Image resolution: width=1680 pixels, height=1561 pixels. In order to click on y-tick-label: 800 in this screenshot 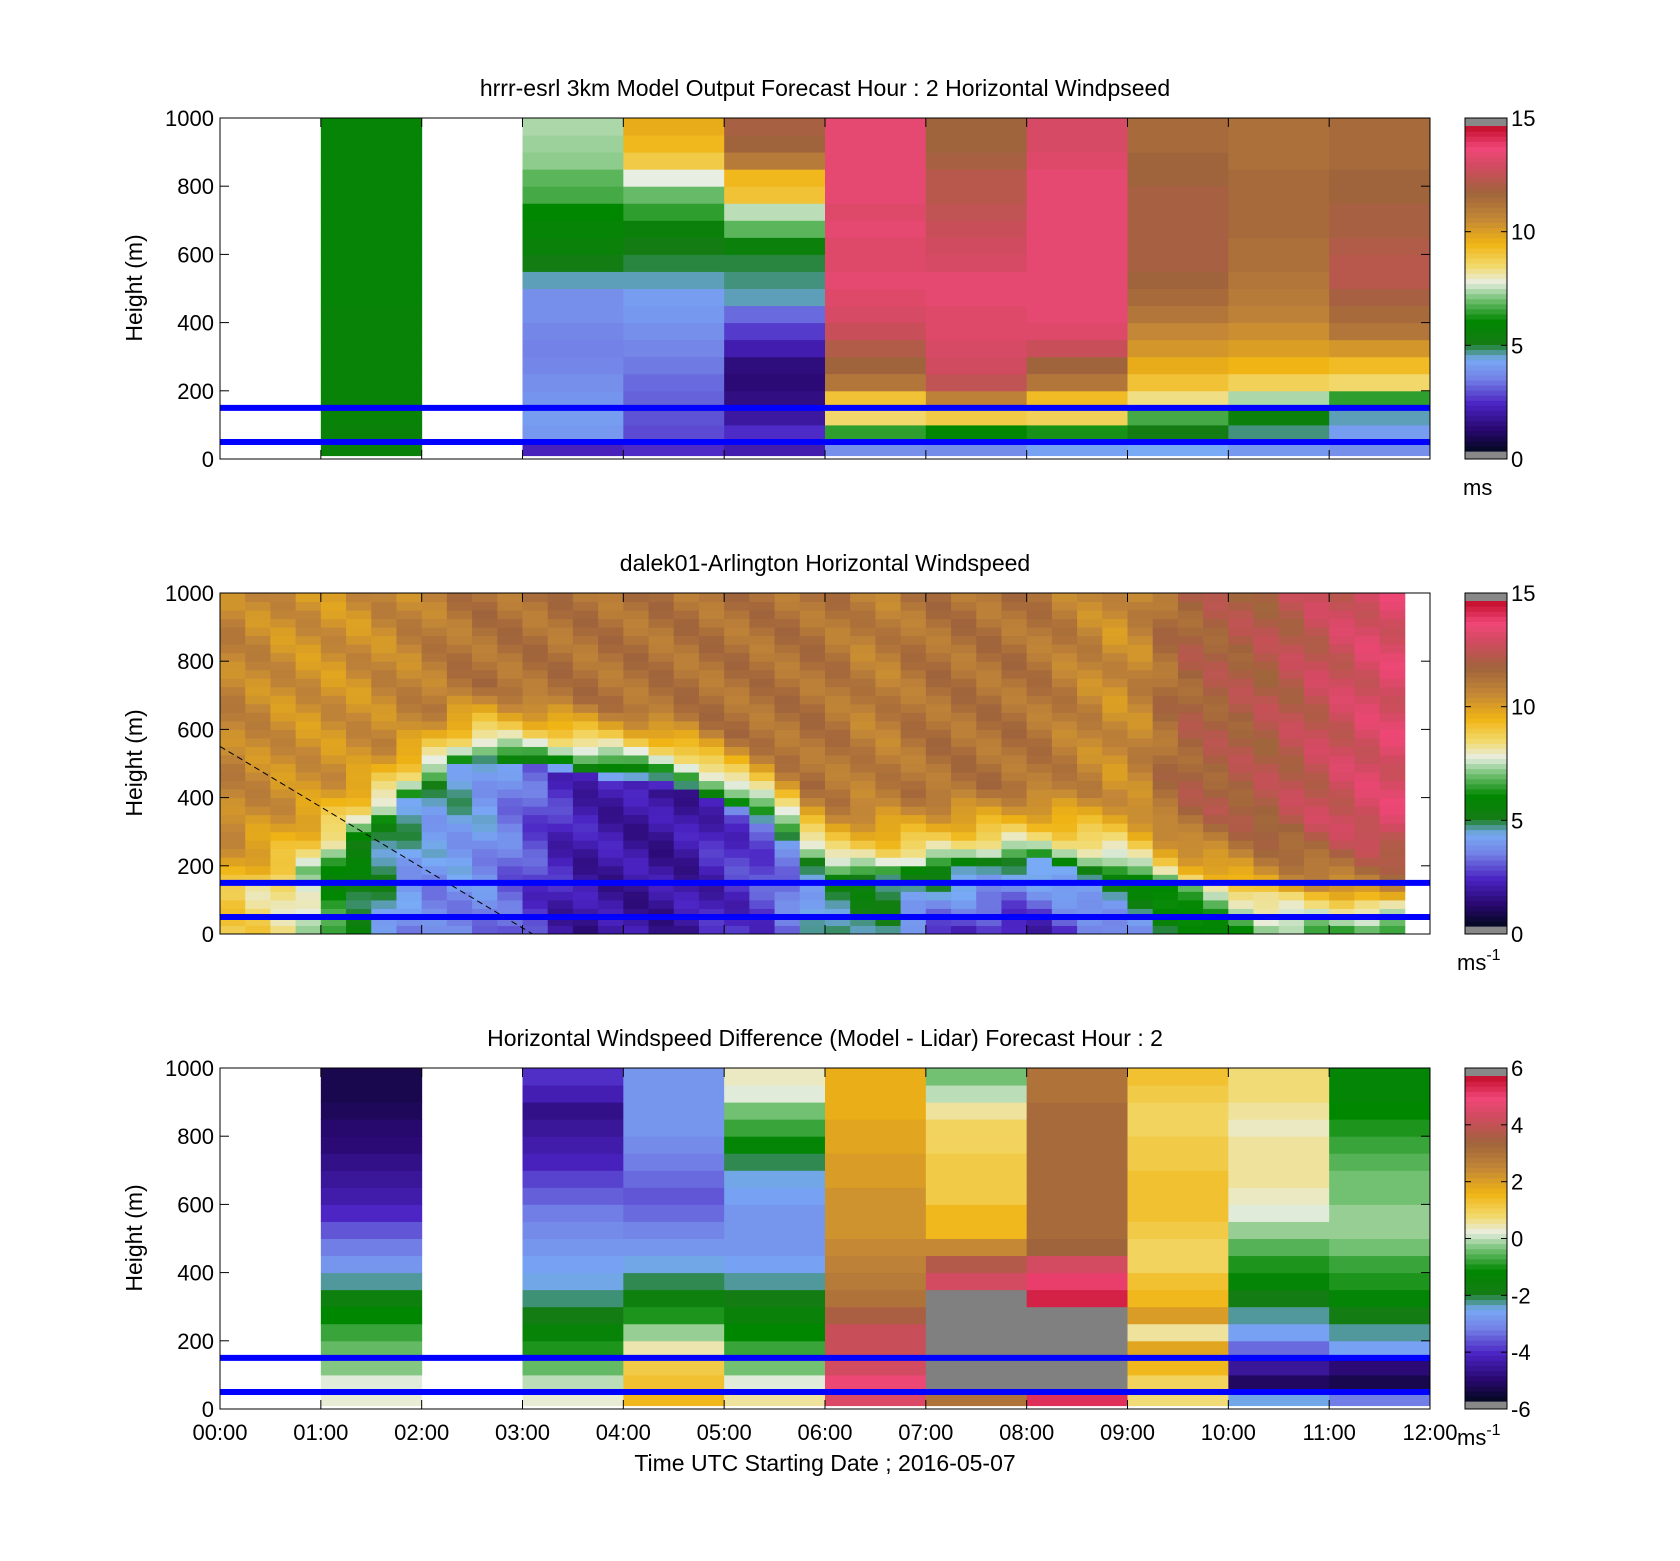, I will do `click(195, 661)`.